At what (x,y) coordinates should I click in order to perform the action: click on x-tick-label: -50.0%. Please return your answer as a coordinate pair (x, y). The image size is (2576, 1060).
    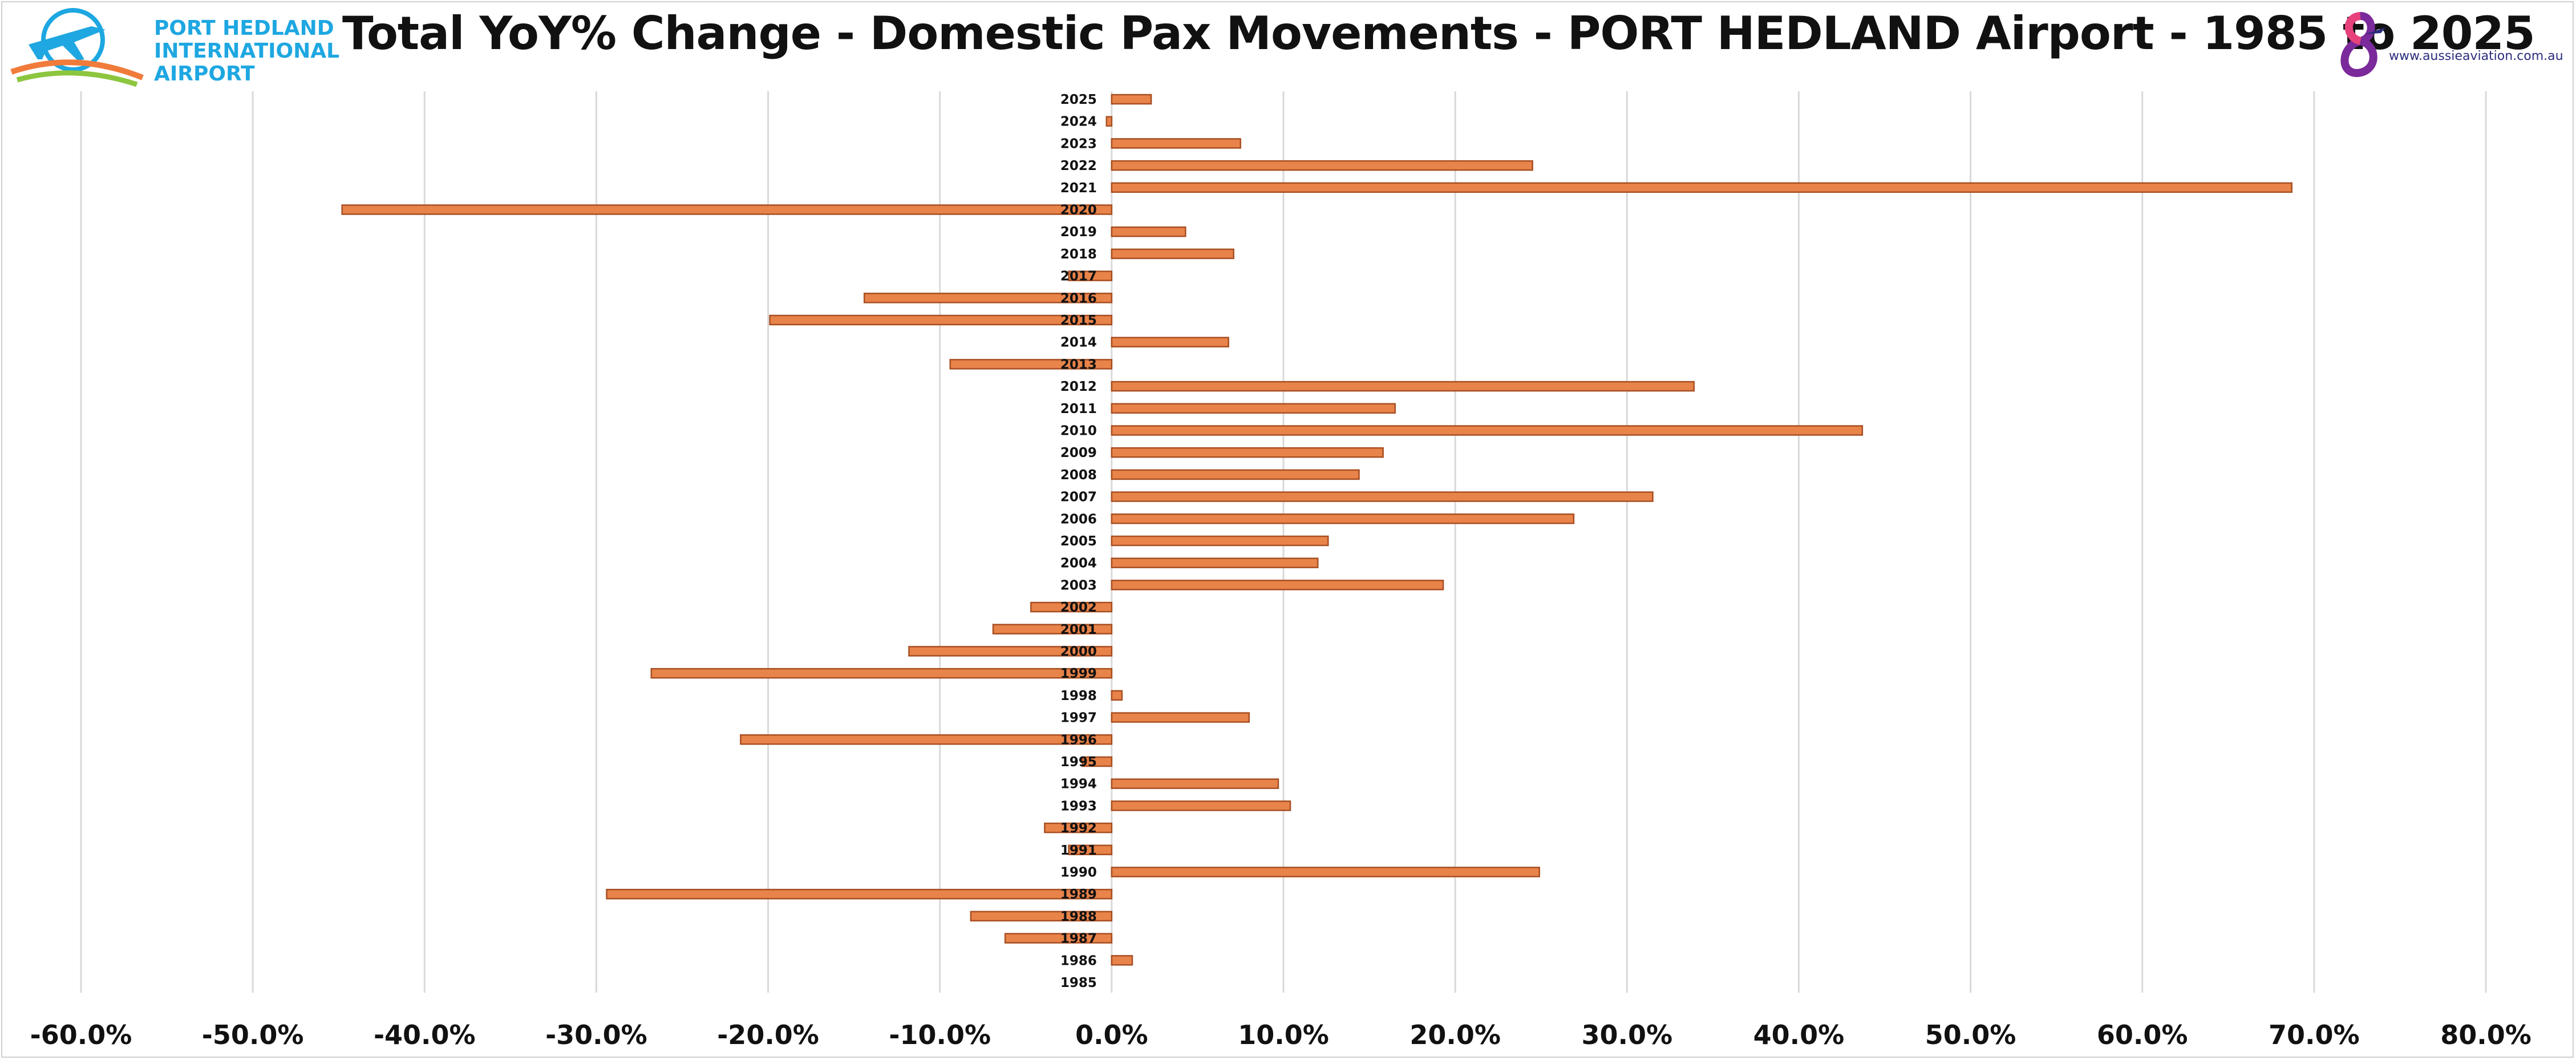
    Looking at the image, I should click on (253, 1034).